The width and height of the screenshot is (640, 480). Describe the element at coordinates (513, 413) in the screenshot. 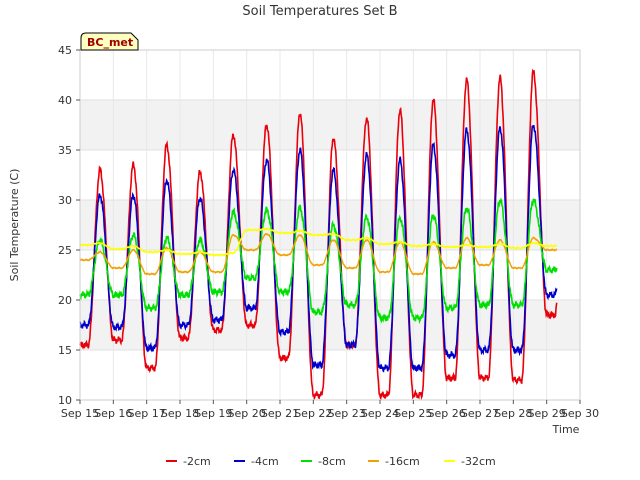

I see `x-tick-label: Sep 28` at that location.